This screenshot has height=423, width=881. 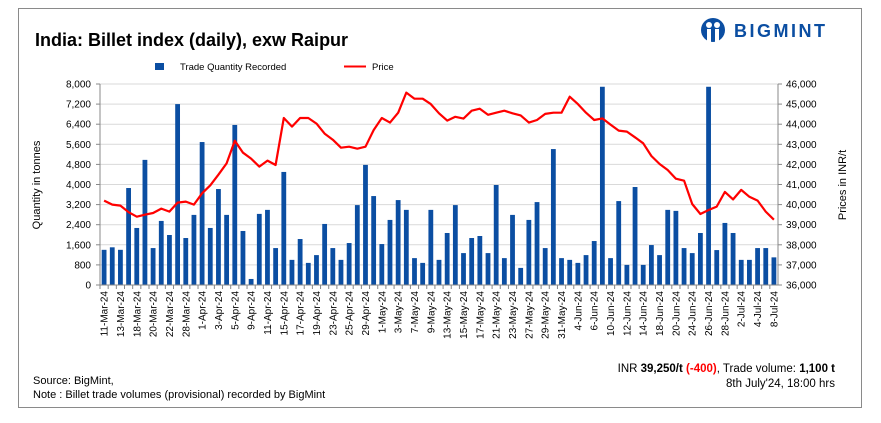 What do you see at coordinates (742, 309) in the screenshot?
I see `x-tick-label: 2-Jul-24` at bounding box center [742, 309].